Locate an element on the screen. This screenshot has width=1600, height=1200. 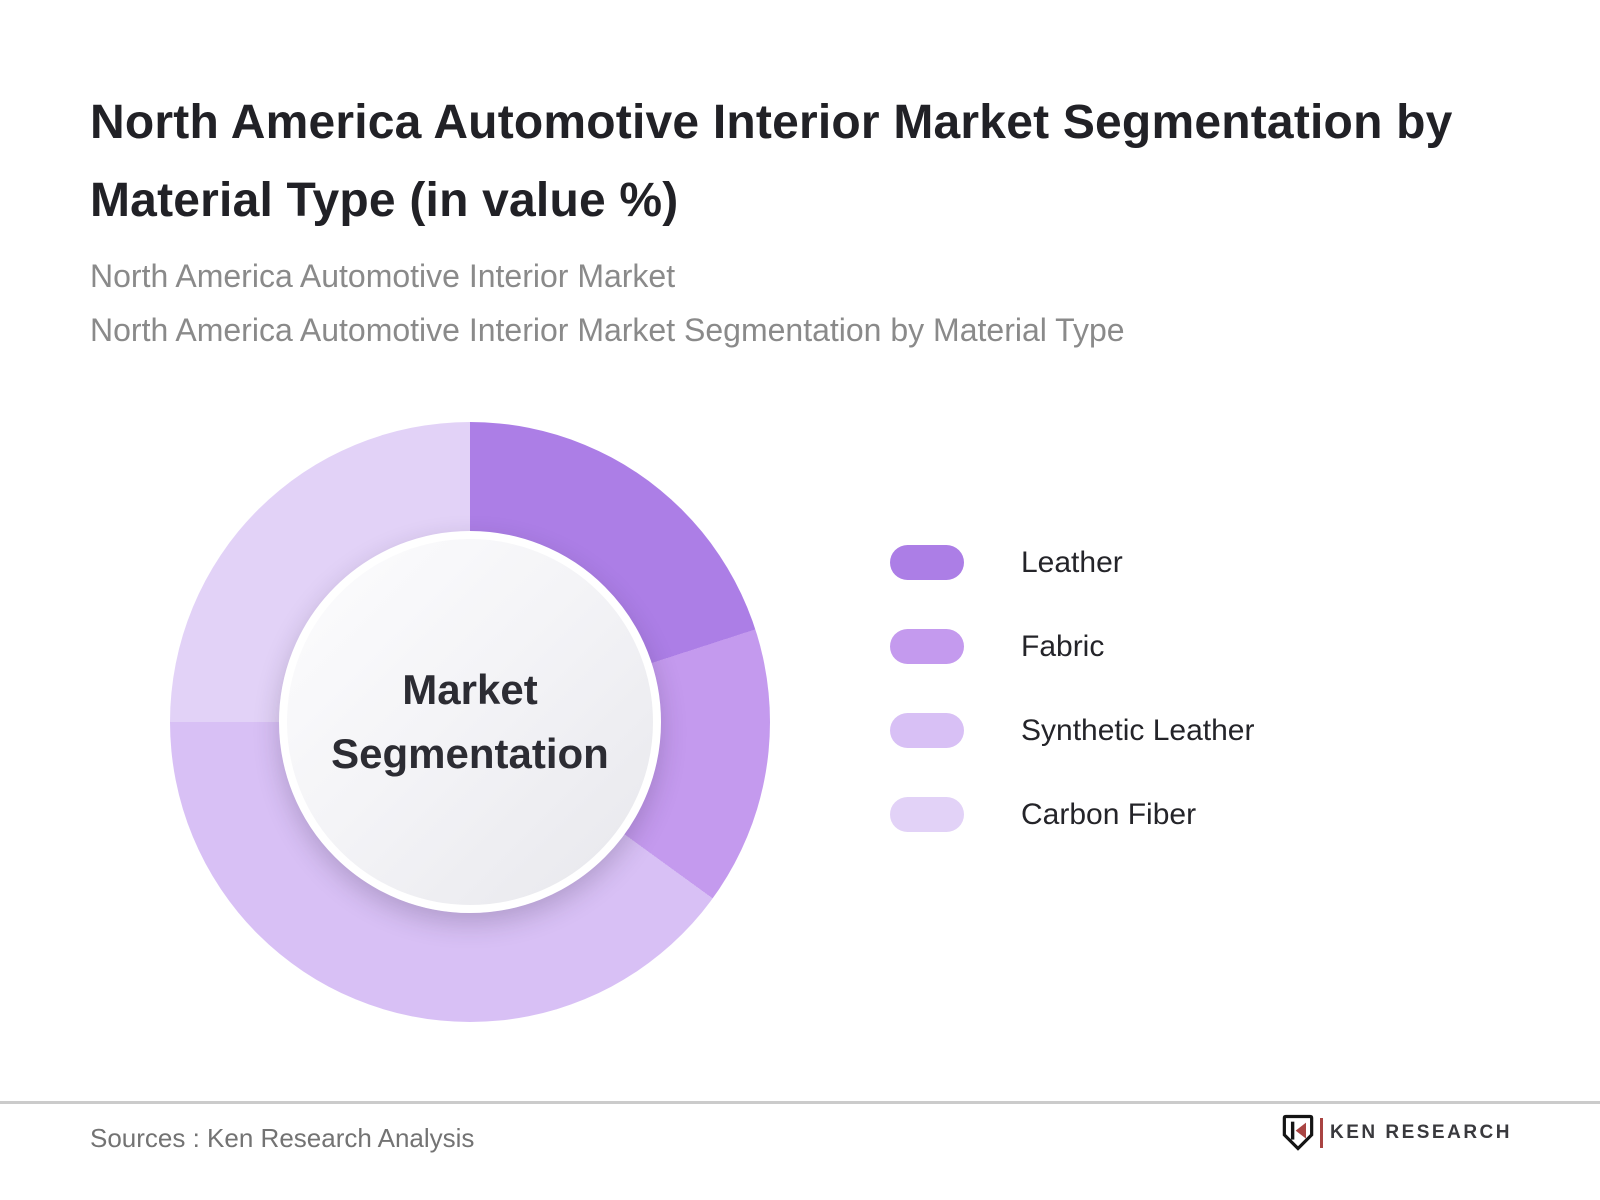
legend-label-carbon-fiber: Carbon Fiber is located at coordinates (1109, 814).